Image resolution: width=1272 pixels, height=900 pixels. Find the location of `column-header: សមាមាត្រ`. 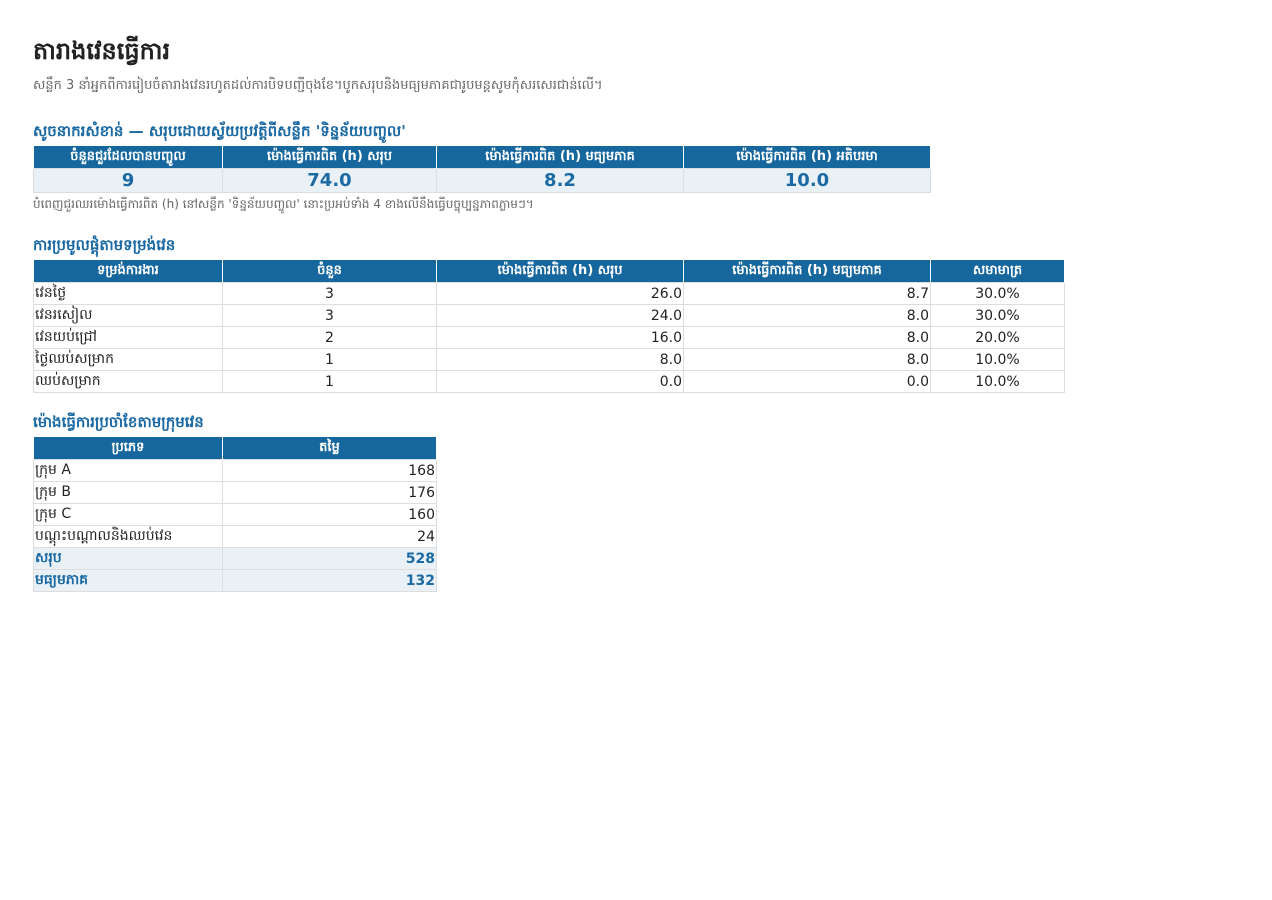

column-header: សមាមាត្រ is located at coordinates (997, 271).